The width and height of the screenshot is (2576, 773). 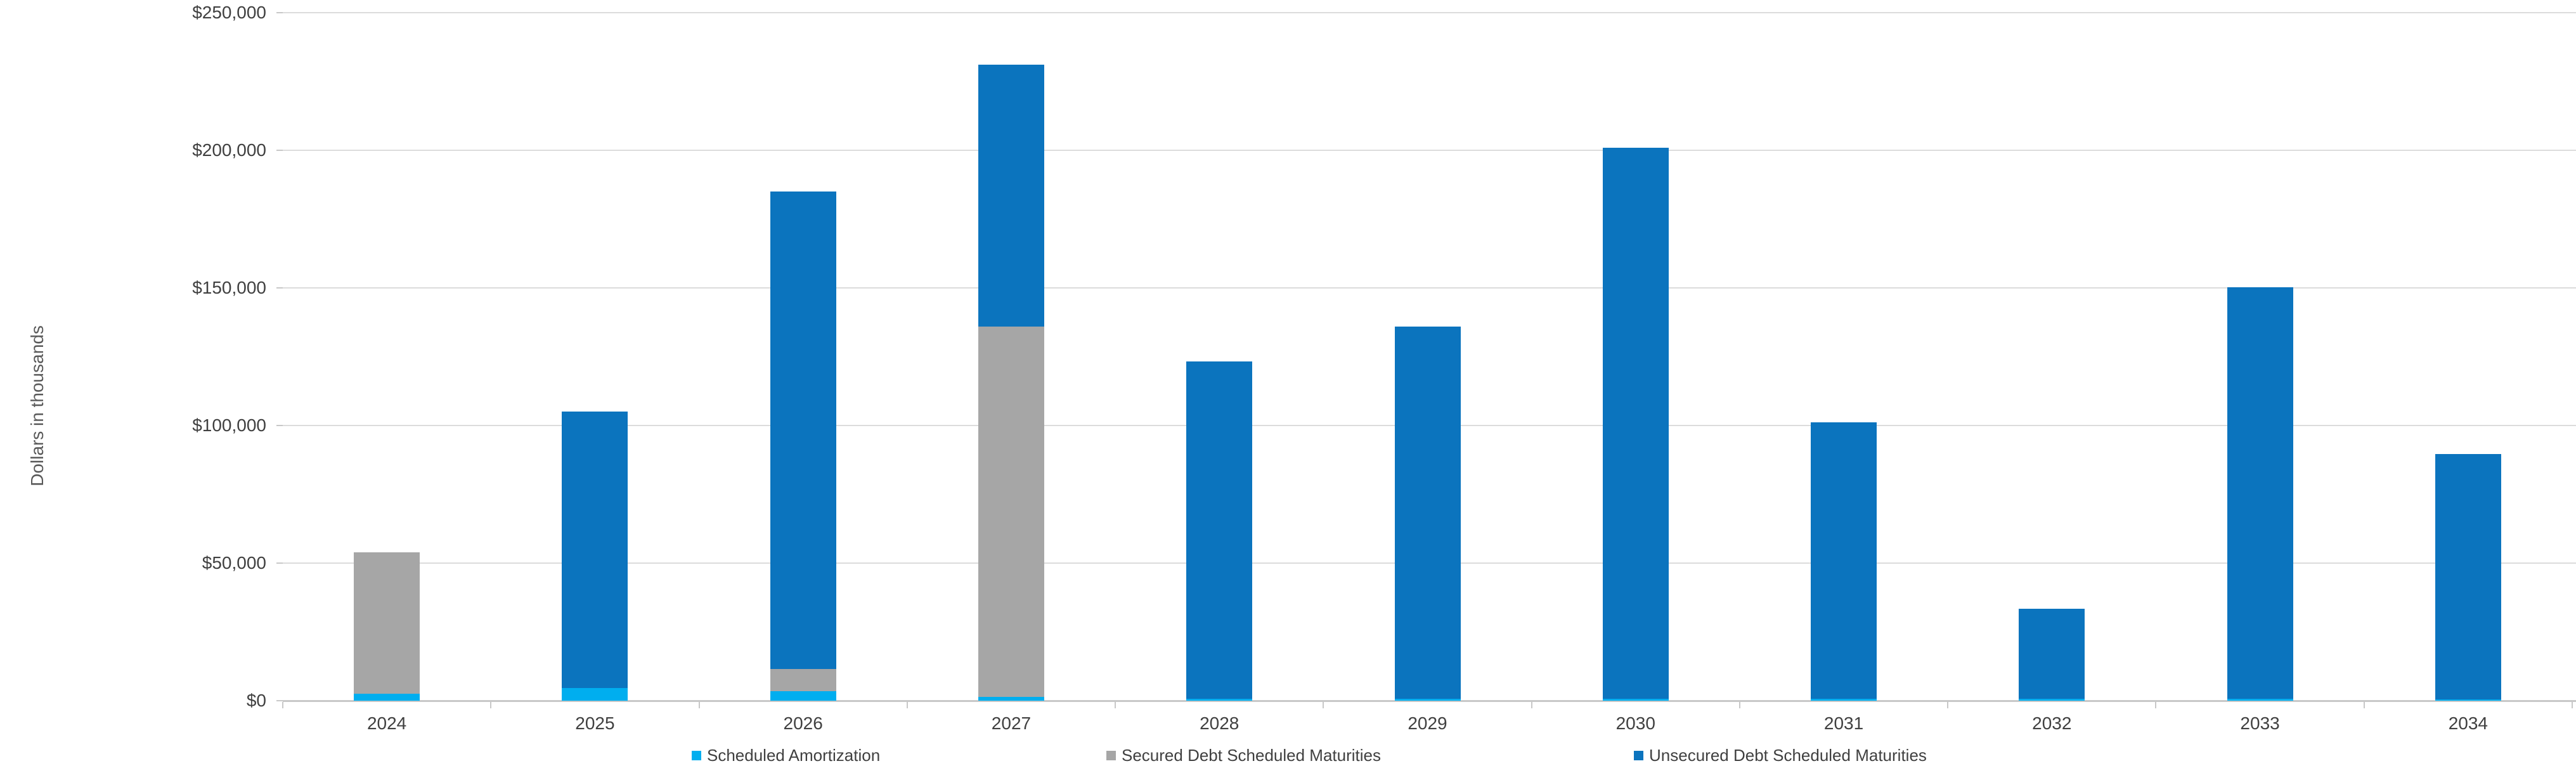 I want to click on y-axis-tick-label: $200,000, so click(x=229, y=150).